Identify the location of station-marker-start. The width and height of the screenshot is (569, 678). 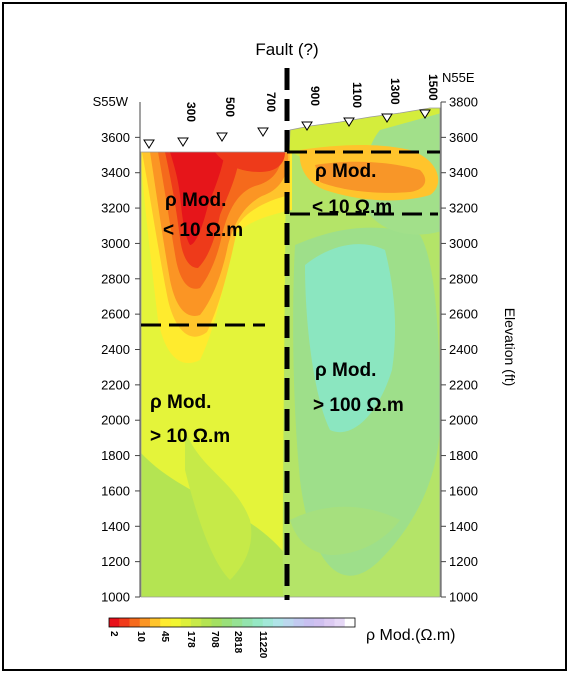
(149, 144).